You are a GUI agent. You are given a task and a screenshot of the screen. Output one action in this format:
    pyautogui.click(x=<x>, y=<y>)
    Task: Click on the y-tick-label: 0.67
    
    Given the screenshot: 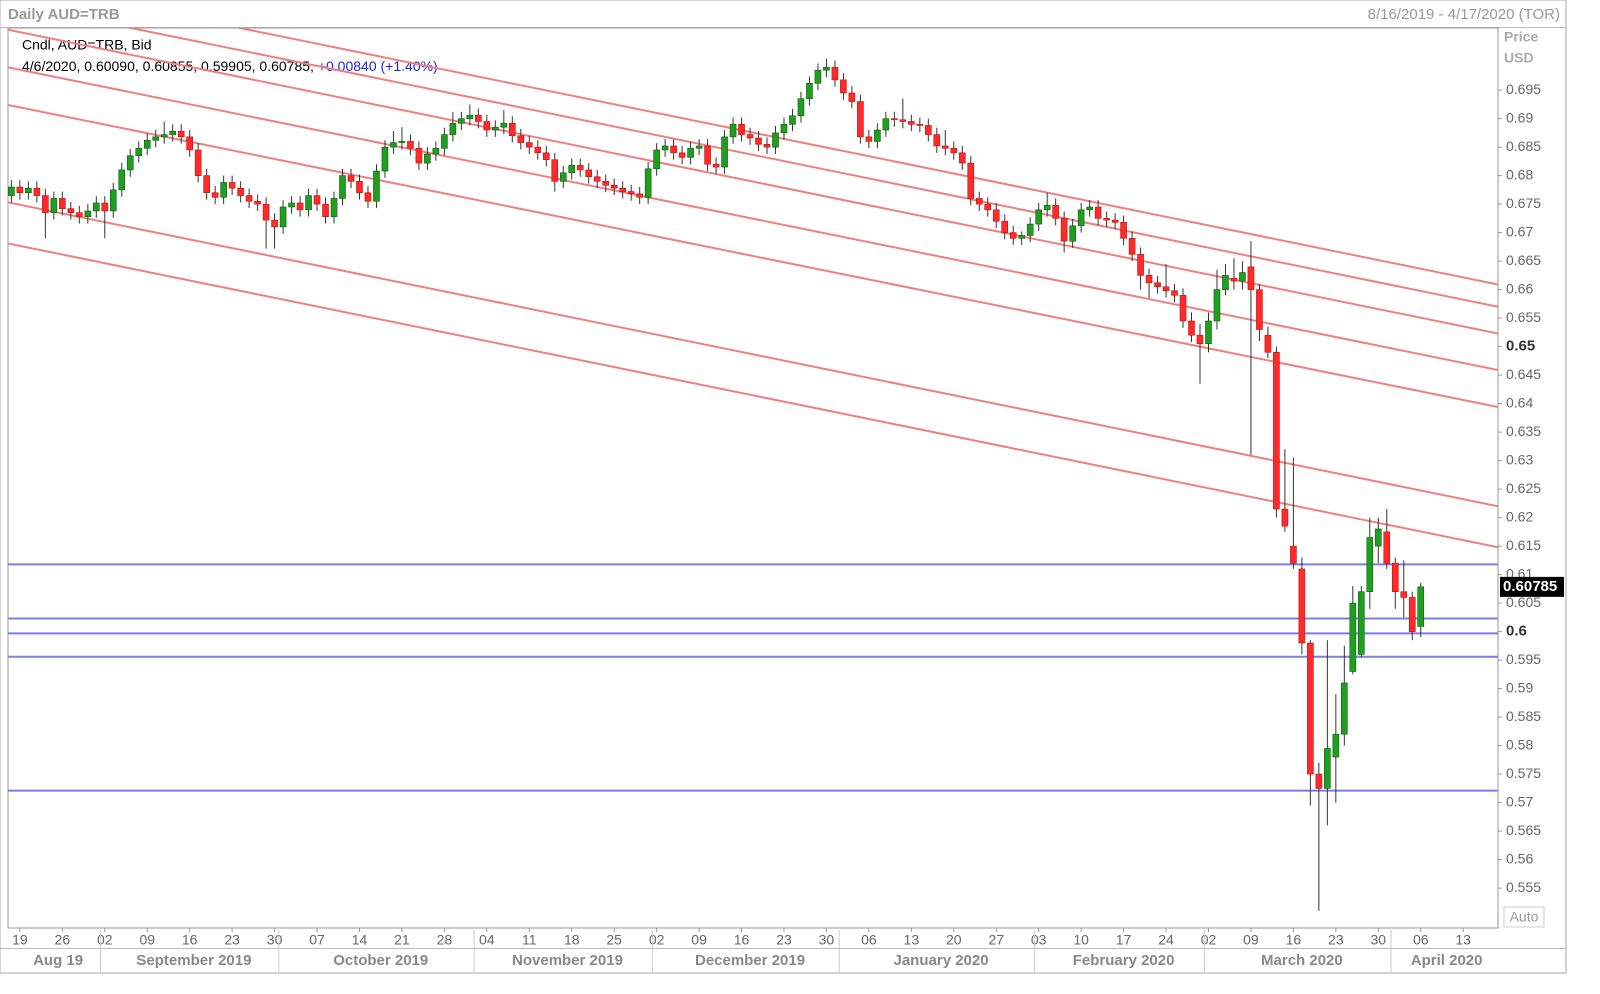 What is the action you would take?
    pyautogui.click(x=1519, y=231)
    